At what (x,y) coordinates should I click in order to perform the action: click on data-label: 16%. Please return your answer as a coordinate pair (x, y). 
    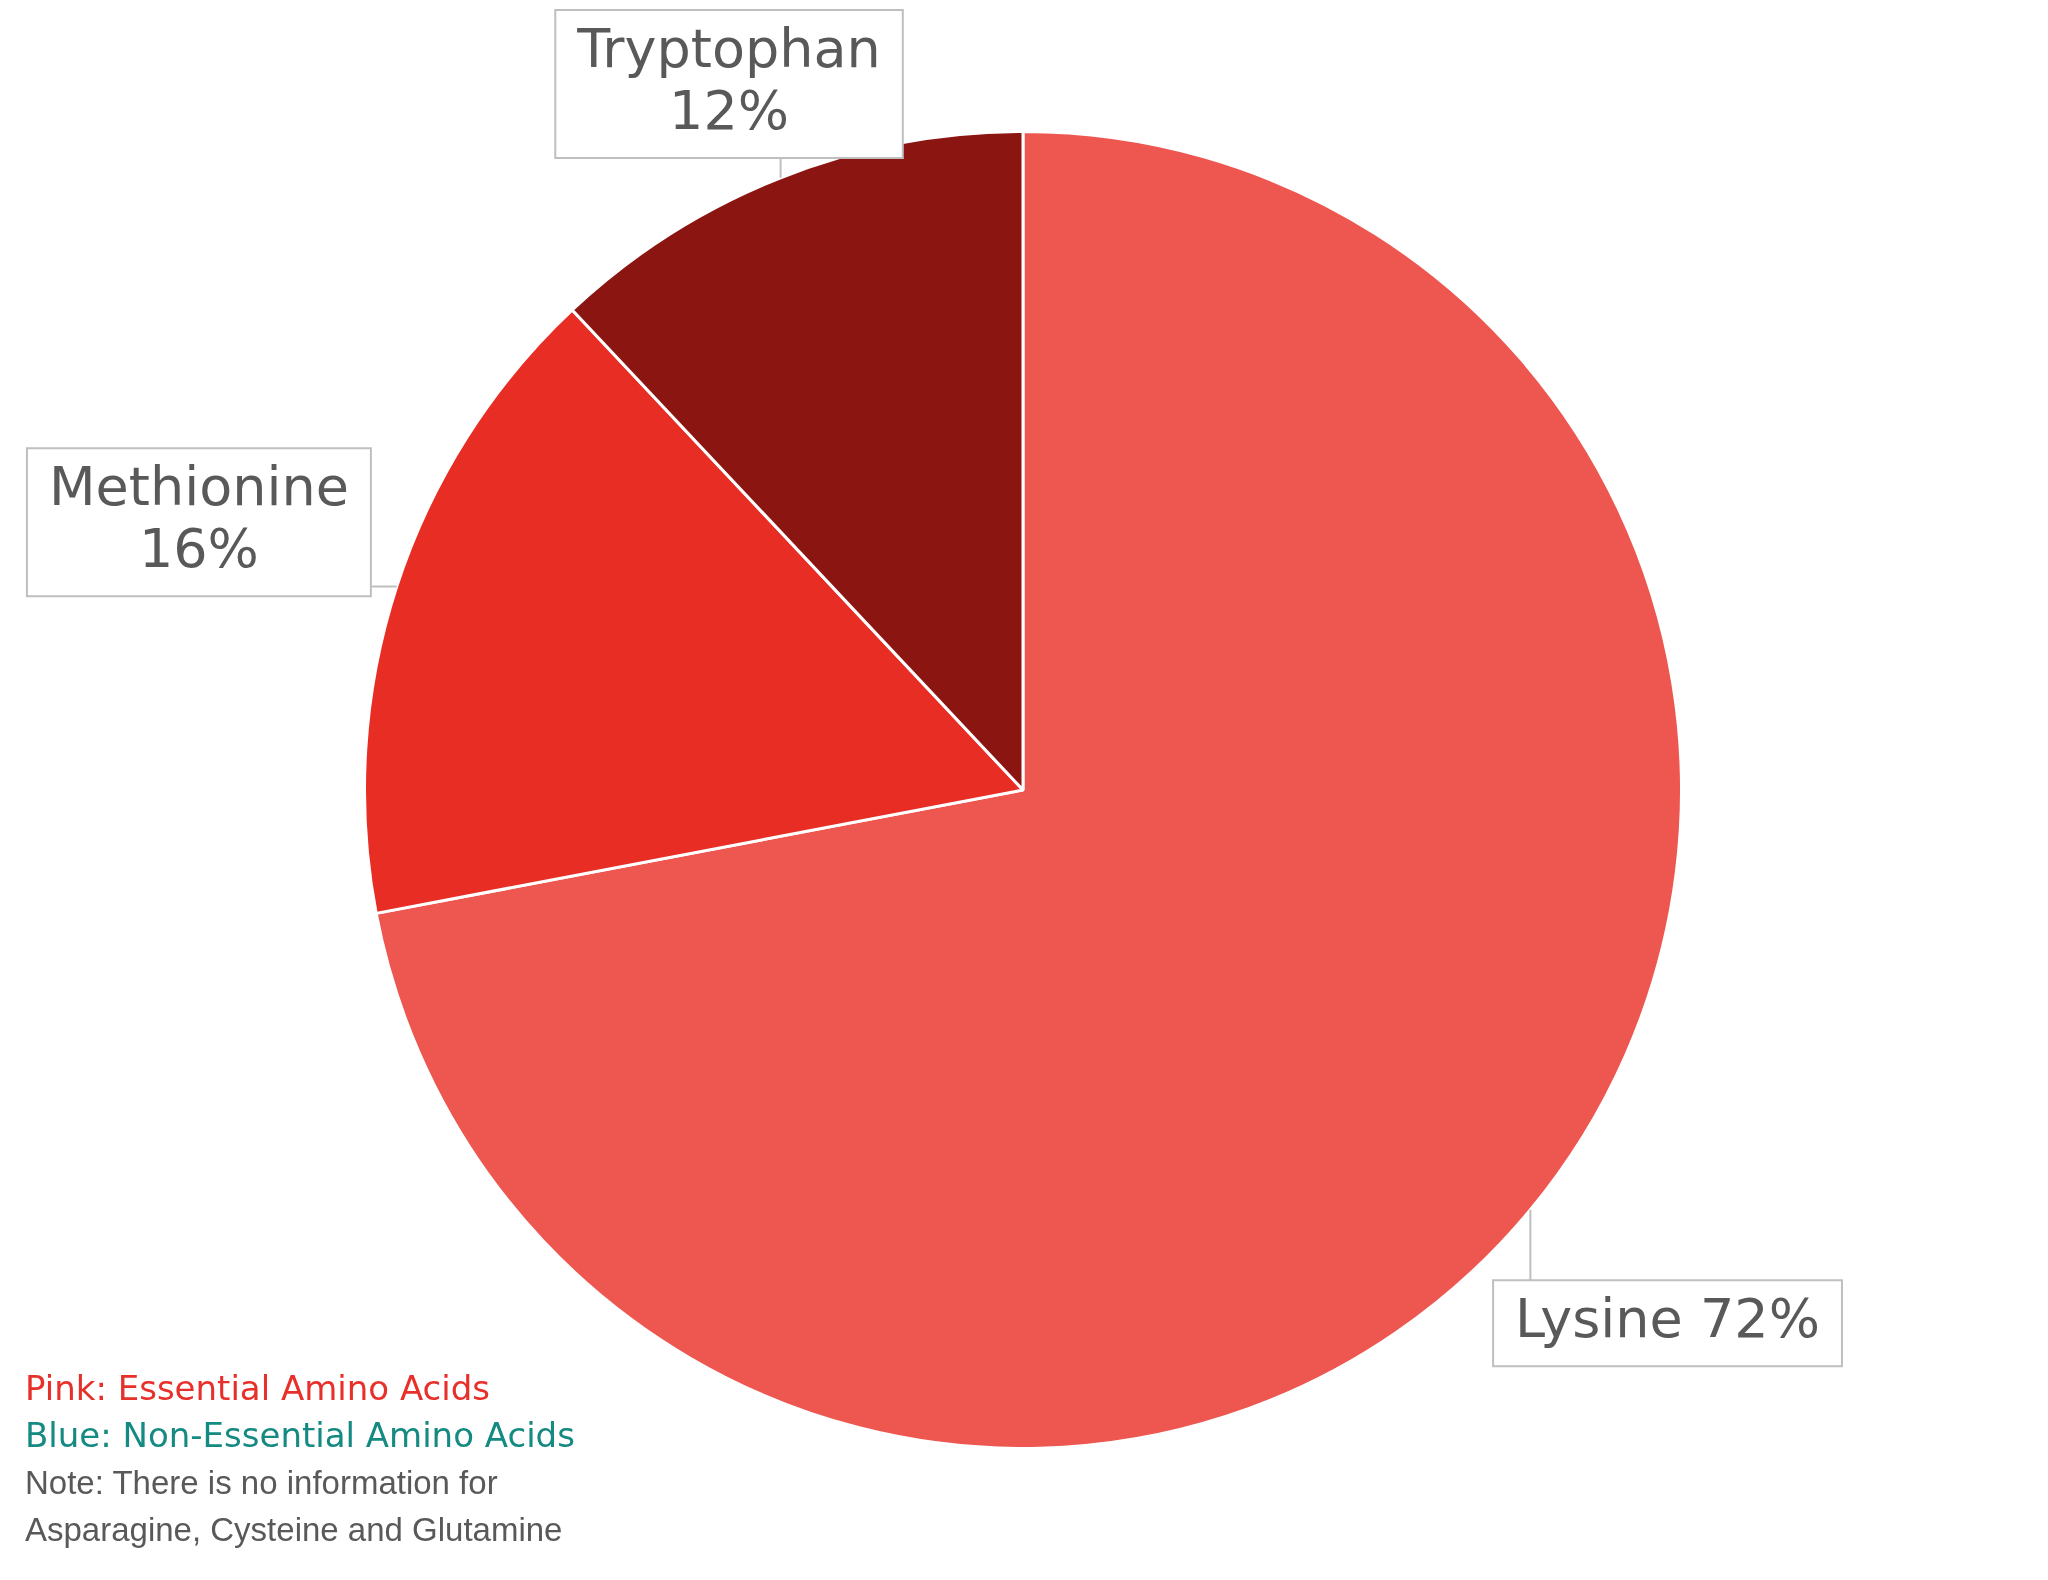
    Looking at the image, I should click on (198, 549).